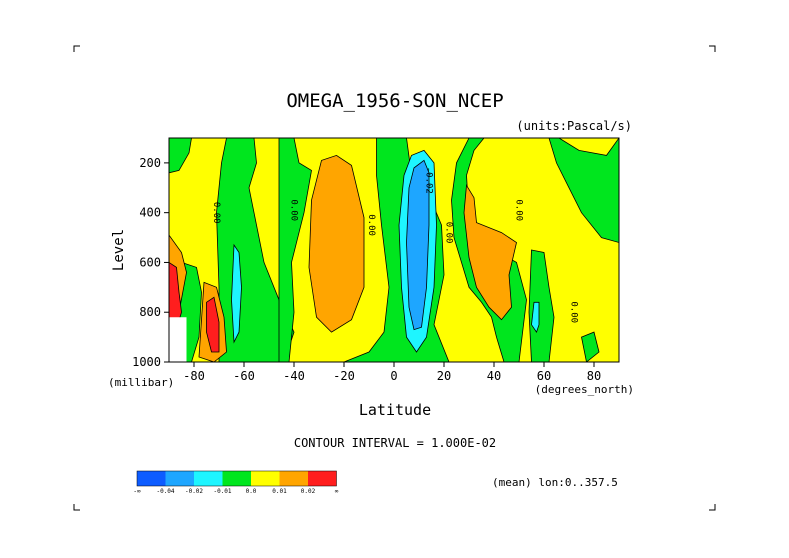 The width and height of the screenshot is (789, 558). I want to click on x-axis: -80 -60 -40 -20 0 20 40 60 80, so click(392, 372).